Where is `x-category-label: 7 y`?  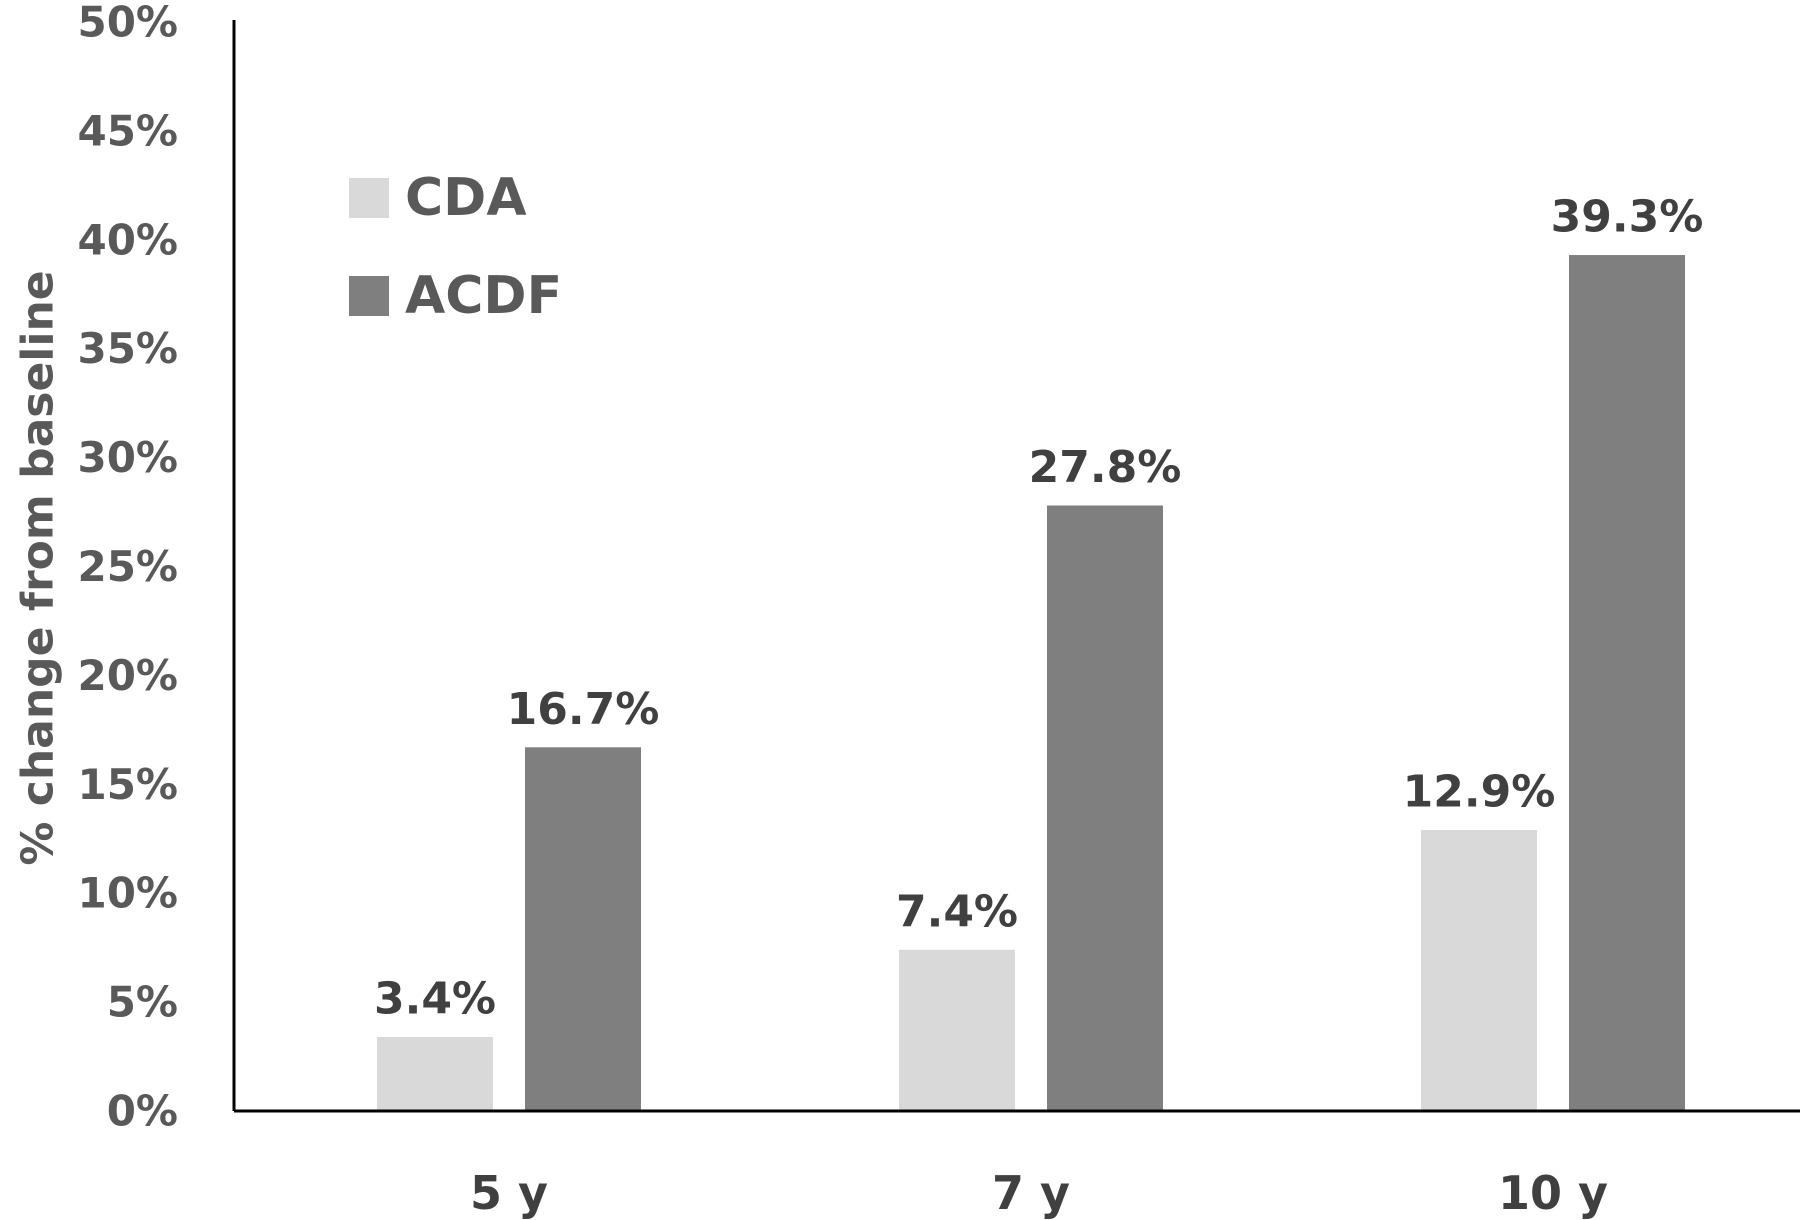 x-category-label: 7 y is located at coordinates (1031, 1193).